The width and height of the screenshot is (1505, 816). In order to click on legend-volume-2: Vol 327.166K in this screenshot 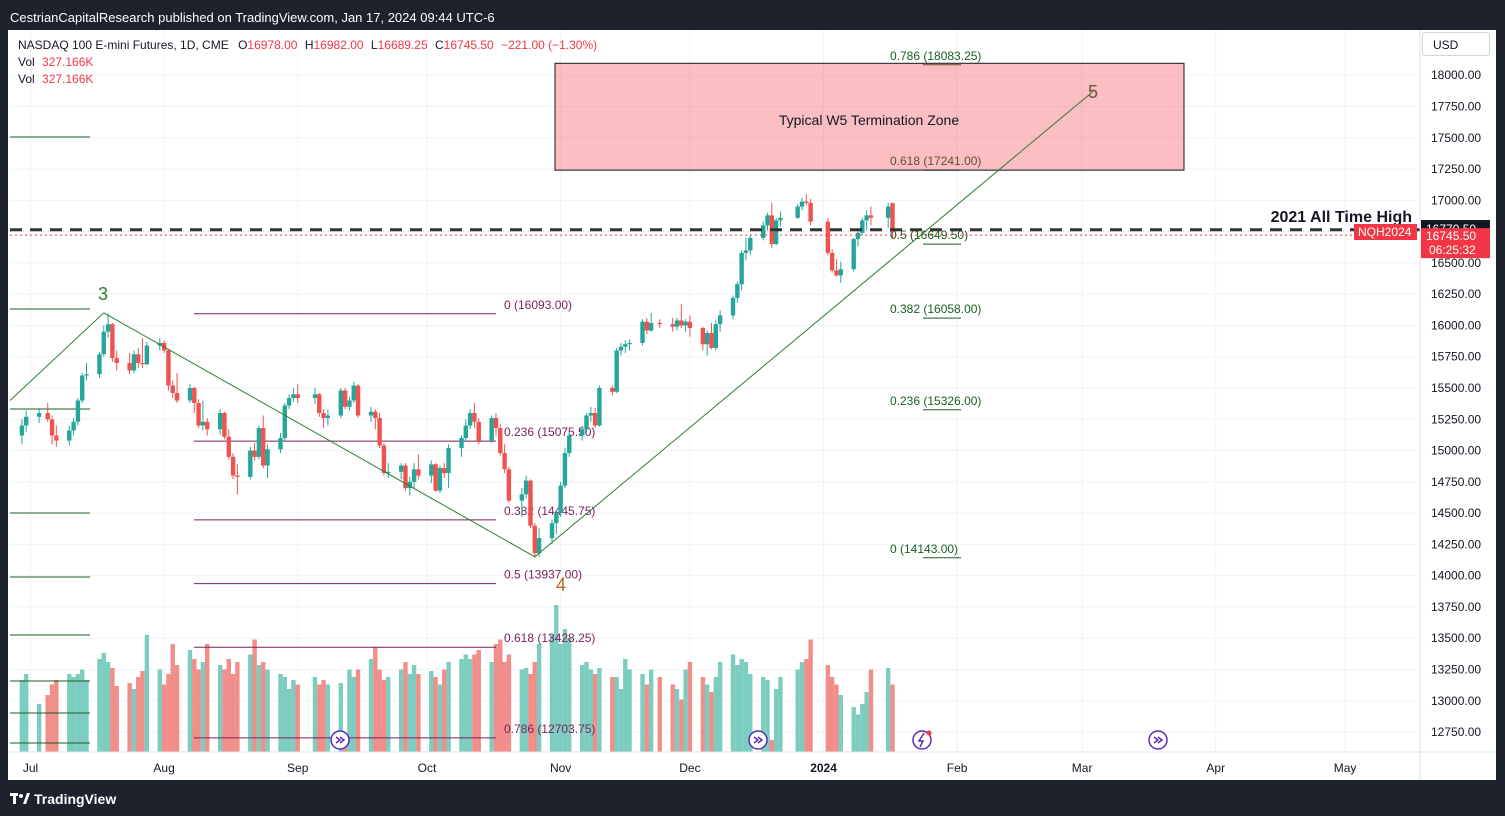, I will do `click(55, 79)`.